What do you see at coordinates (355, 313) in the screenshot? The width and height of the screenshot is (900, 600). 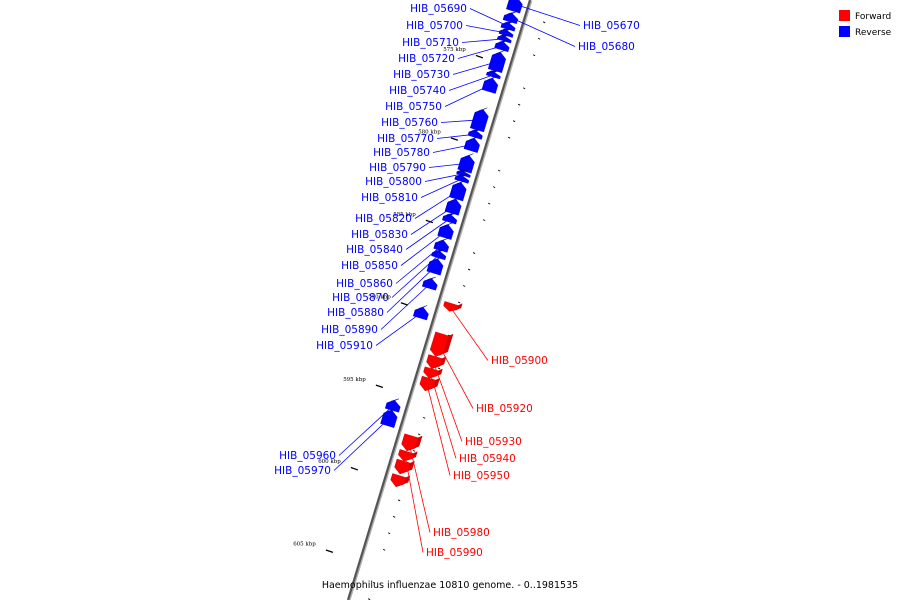 I see `gene-label: HIB_05880` at bounding box center [355, 313].